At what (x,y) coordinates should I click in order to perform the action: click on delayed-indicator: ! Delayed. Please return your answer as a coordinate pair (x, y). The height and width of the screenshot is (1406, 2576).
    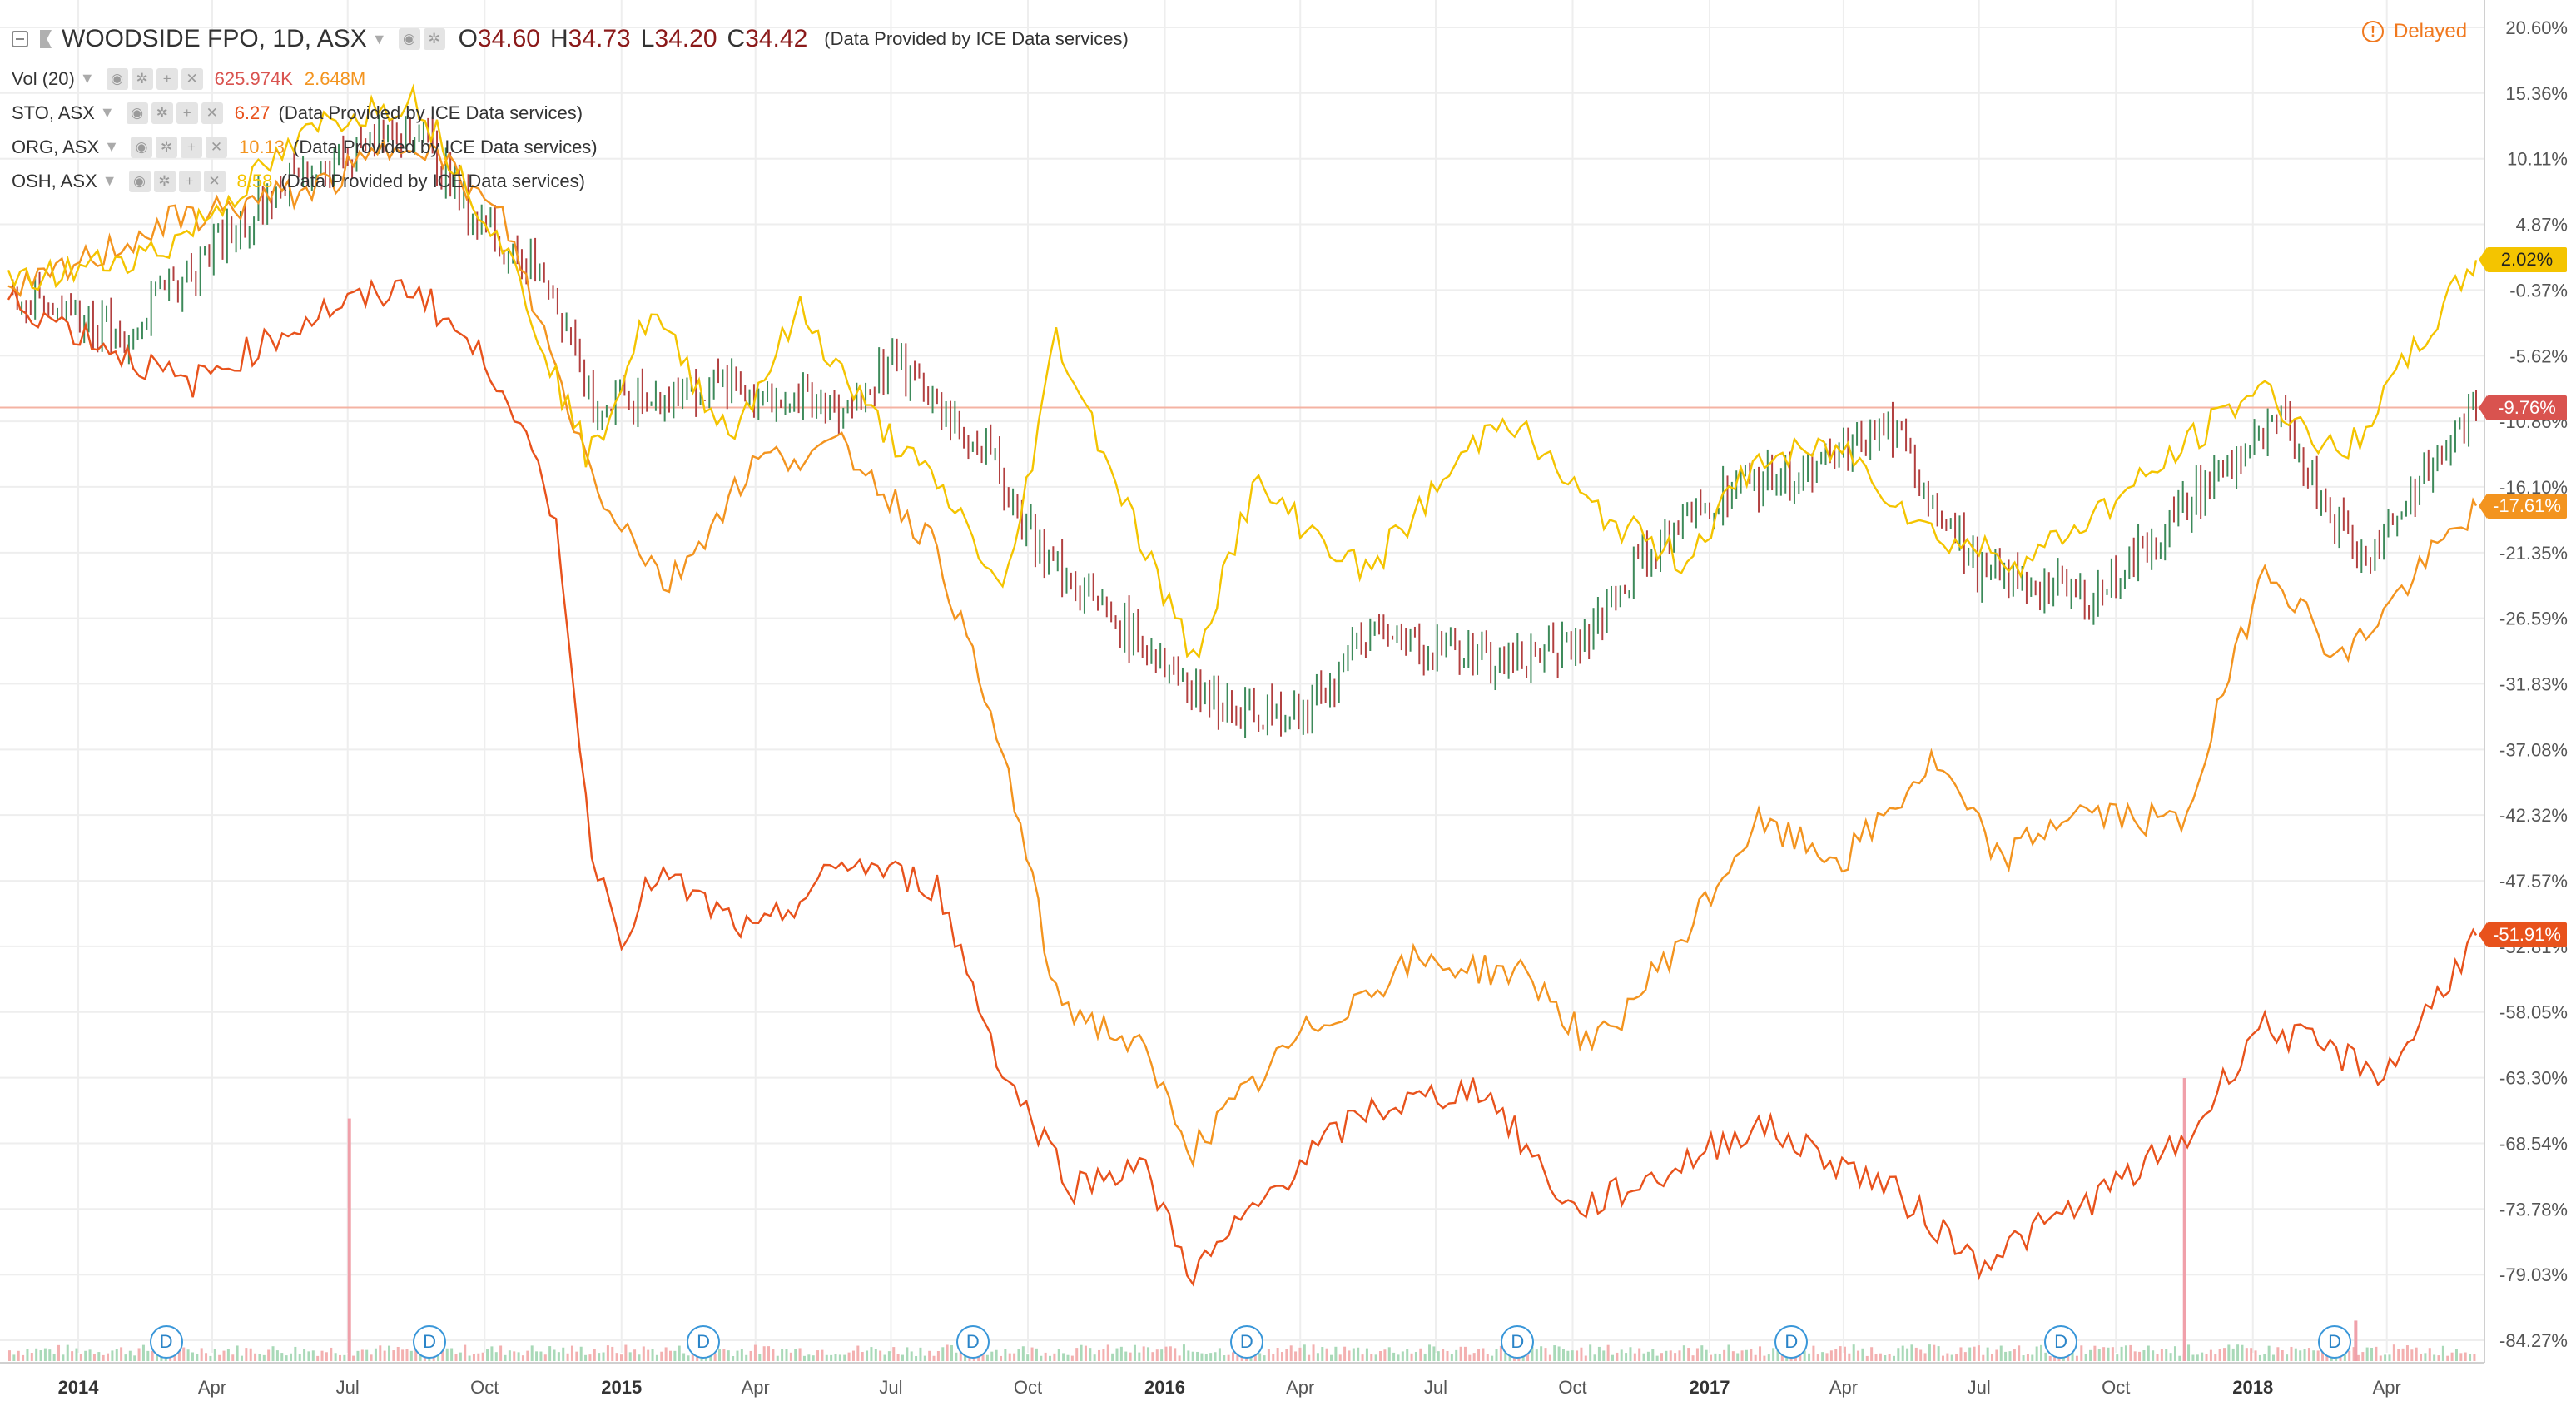
    Looking at the image, I should click on (2414, 32).